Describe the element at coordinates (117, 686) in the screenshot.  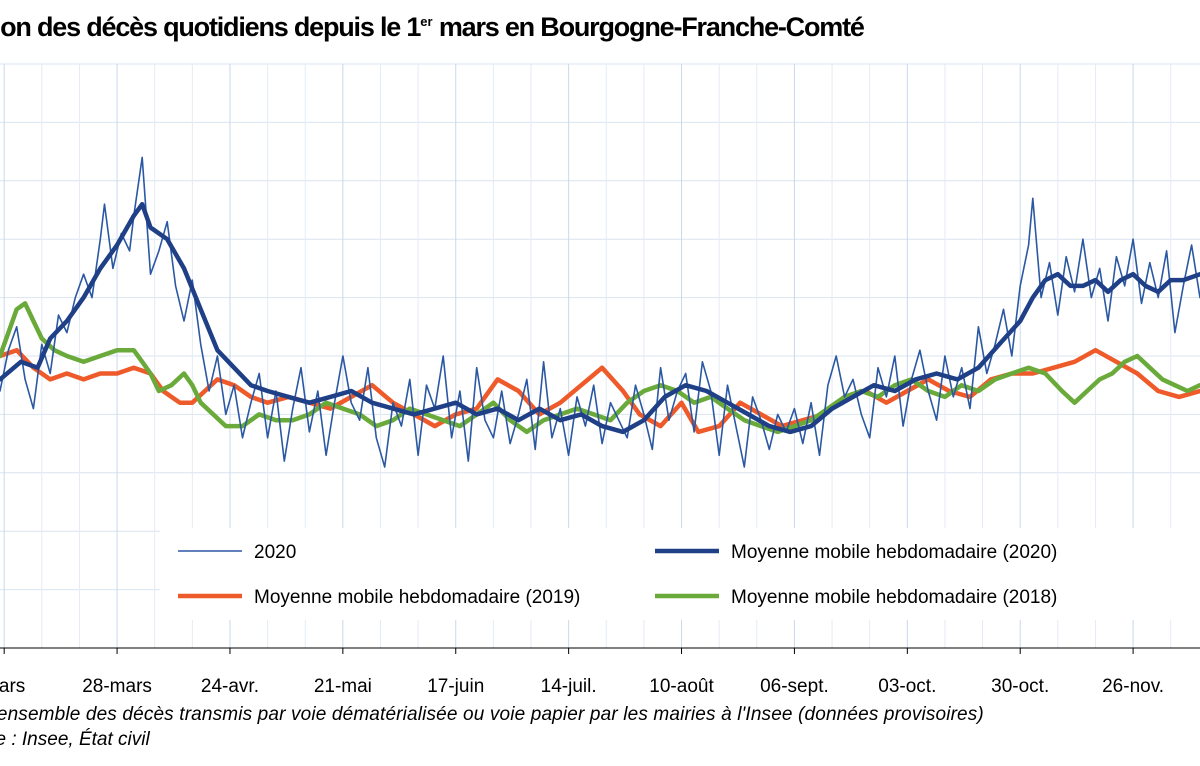
I see `x-tick-label: 28-mars` at that location.